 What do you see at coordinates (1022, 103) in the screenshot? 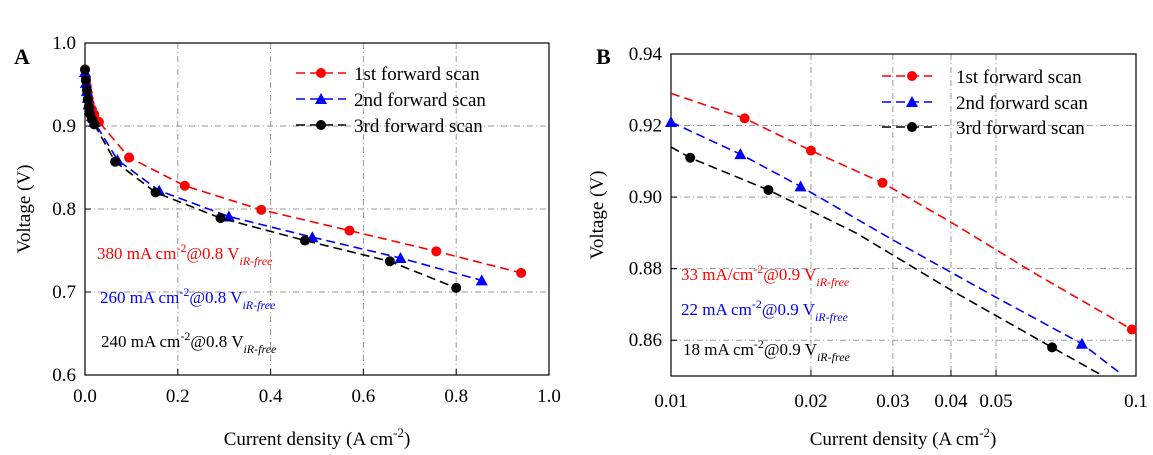
I see `legend-b-label-2: 2nd forward scan` at bounding box center [1022, 103].